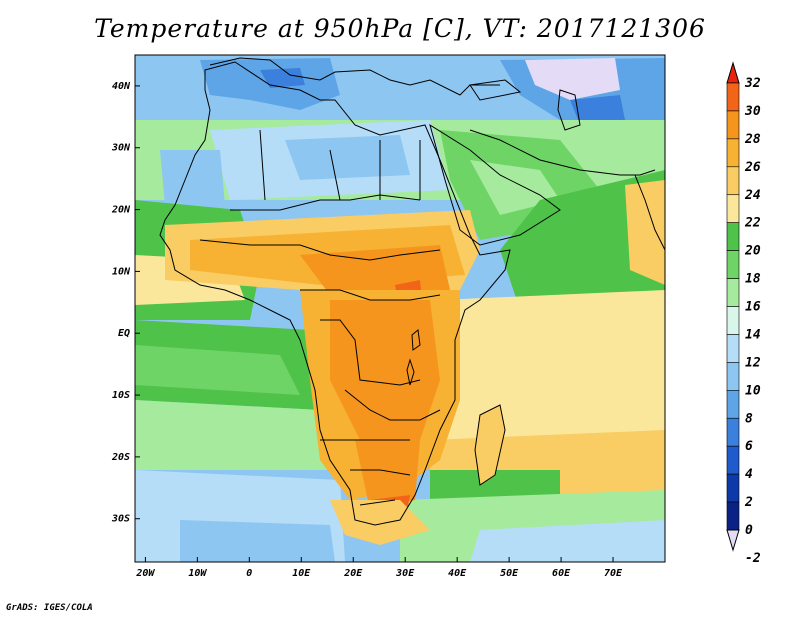 This screenshot has width=800, height=618. I want to click on y-tick-label: 40N, so click(121, 86).